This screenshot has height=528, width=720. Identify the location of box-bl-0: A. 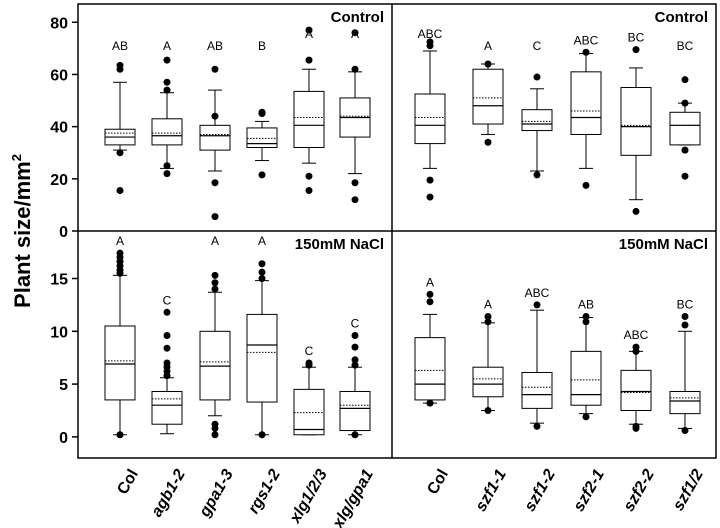
(120, 336).